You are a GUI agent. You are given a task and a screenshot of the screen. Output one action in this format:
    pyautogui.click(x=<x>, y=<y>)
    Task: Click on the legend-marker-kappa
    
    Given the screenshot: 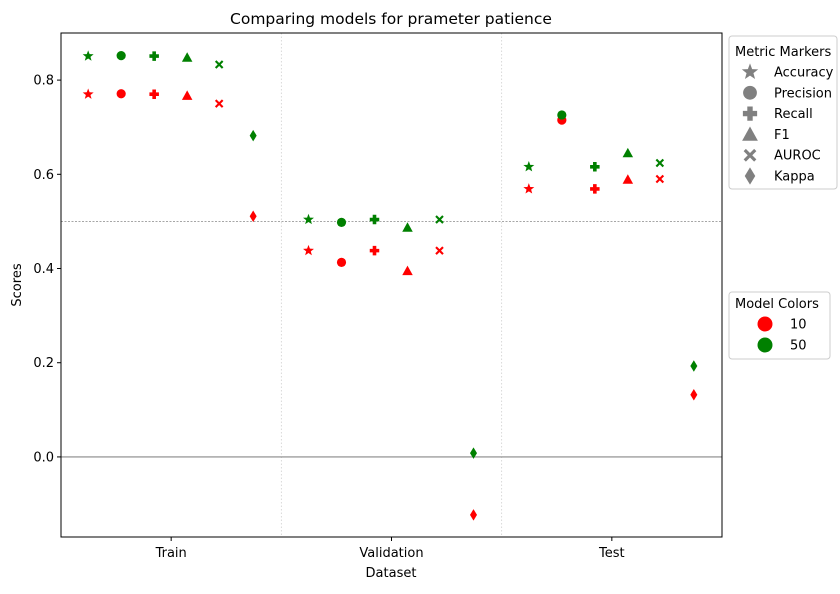 What is the action you would take?
    pyautogui.click(x=750, y=176)
    